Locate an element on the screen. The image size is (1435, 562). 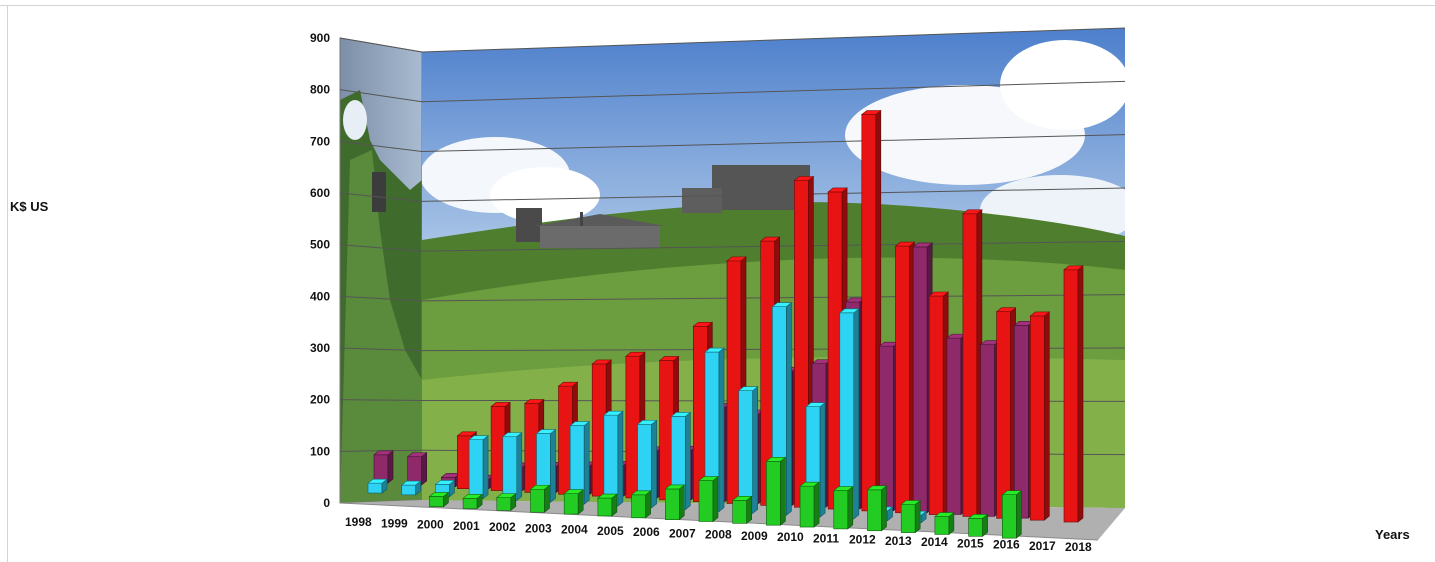
bar-3-2011 is located at coordinates (809, 504).